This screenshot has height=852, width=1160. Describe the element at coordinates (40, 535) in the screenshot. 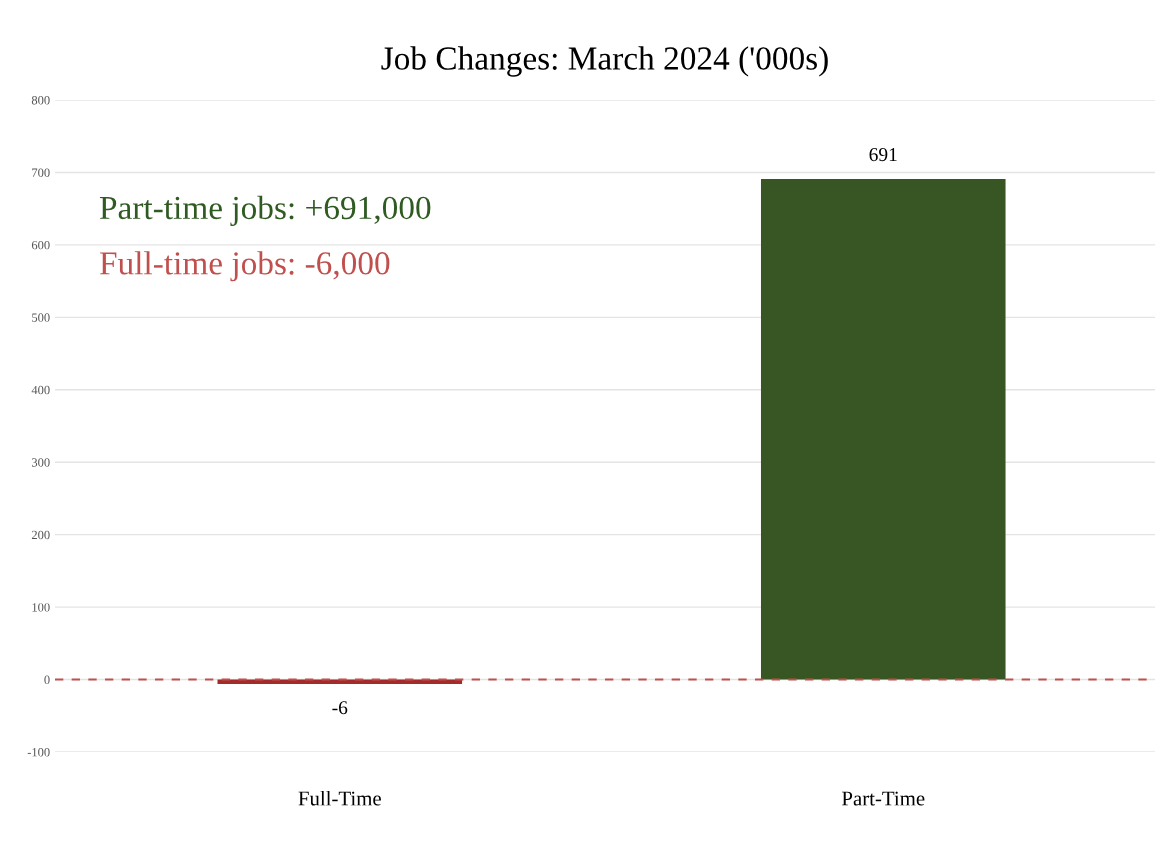

I see `y-tick-label: 200` at that location.